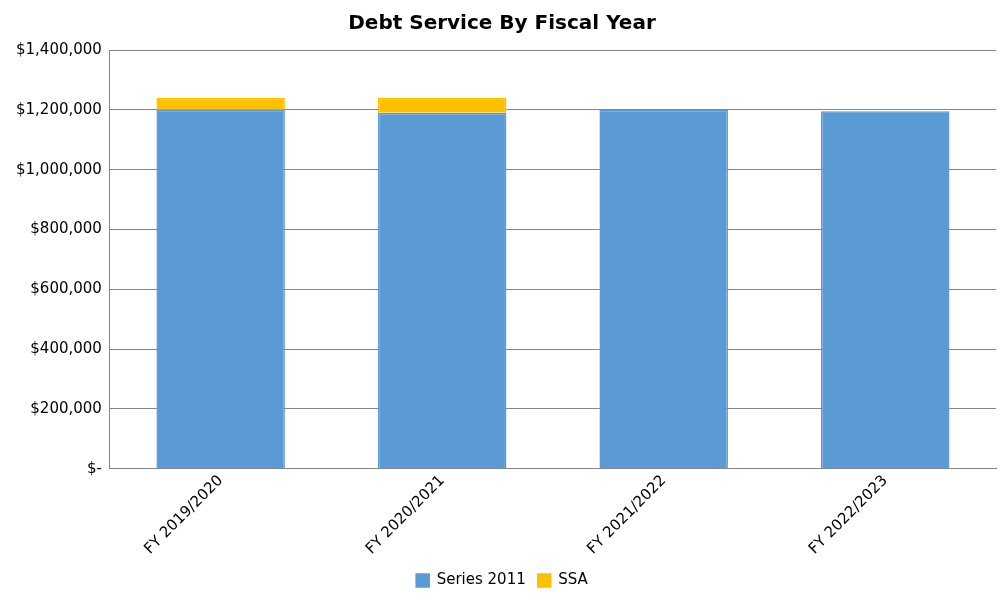  I want to click on y-tick-label: $1,000,000, so click(58, 168).